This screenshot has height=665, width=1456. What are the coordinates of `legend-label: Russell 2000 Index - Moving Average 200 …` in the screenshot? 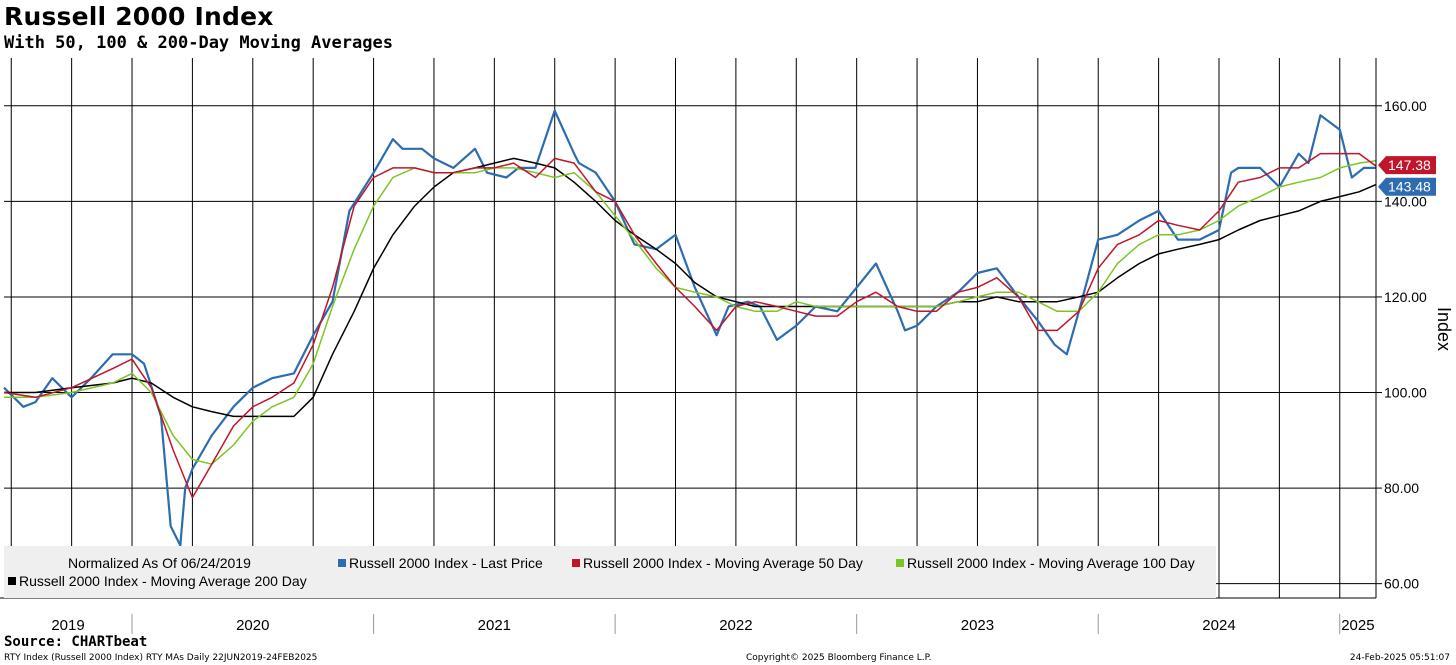 It's located at (163, 581).